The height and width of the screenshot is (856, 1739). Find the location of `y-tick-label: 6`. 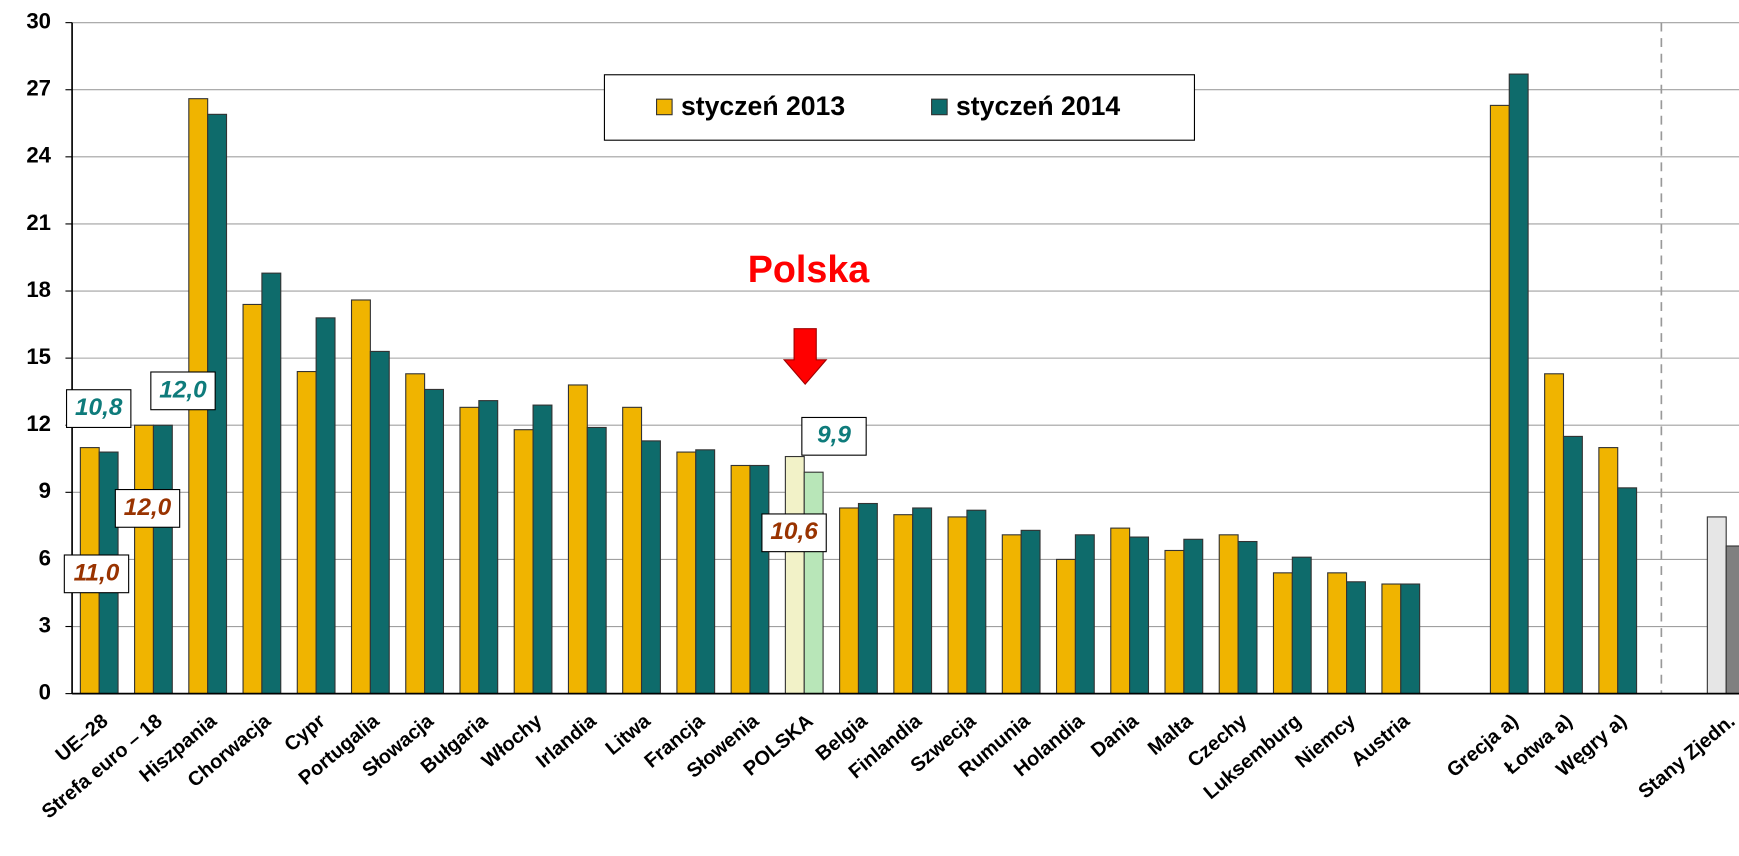

y-tick-label: 6 is located at coordinates (45, 557).